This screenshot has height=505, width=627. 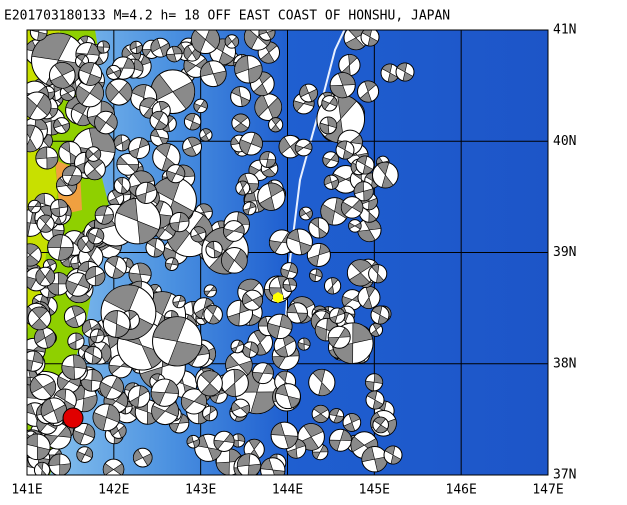 I want to click on lon-label: 141E, so click(x=26, y=490).